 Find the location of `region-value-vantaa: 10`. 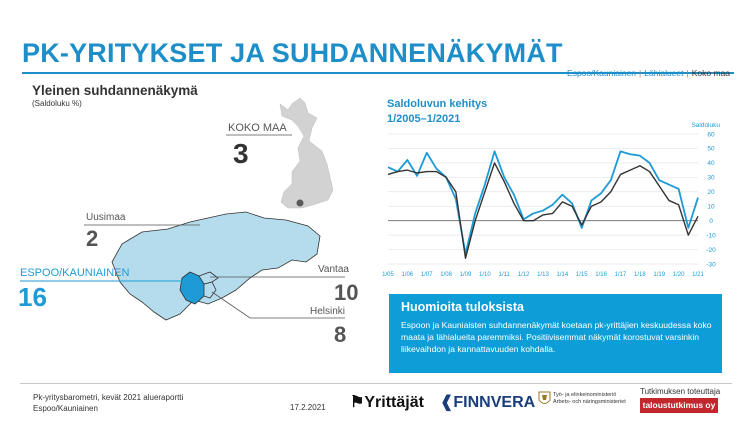

region-value-vantaa: 10 is located at coordinates (346, 292).